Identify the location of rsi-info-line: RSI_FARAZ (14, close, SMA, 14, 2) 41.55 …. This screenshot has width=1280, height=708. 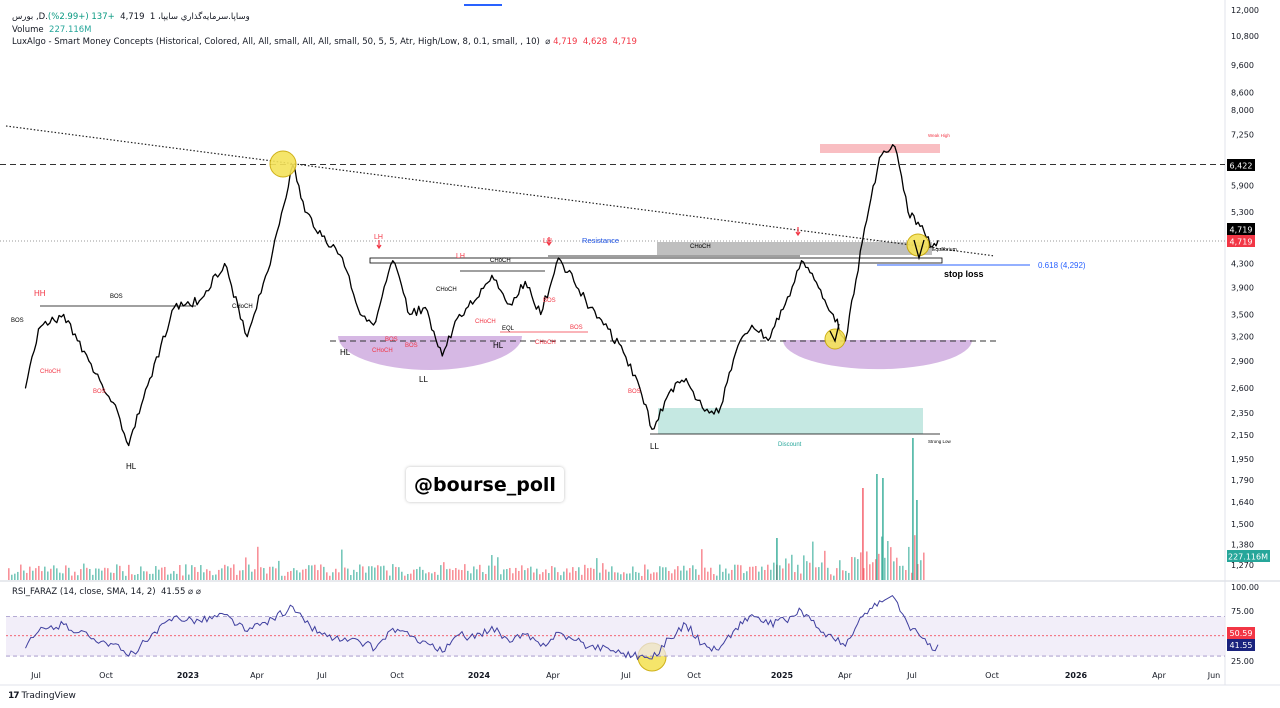
(106, 592).